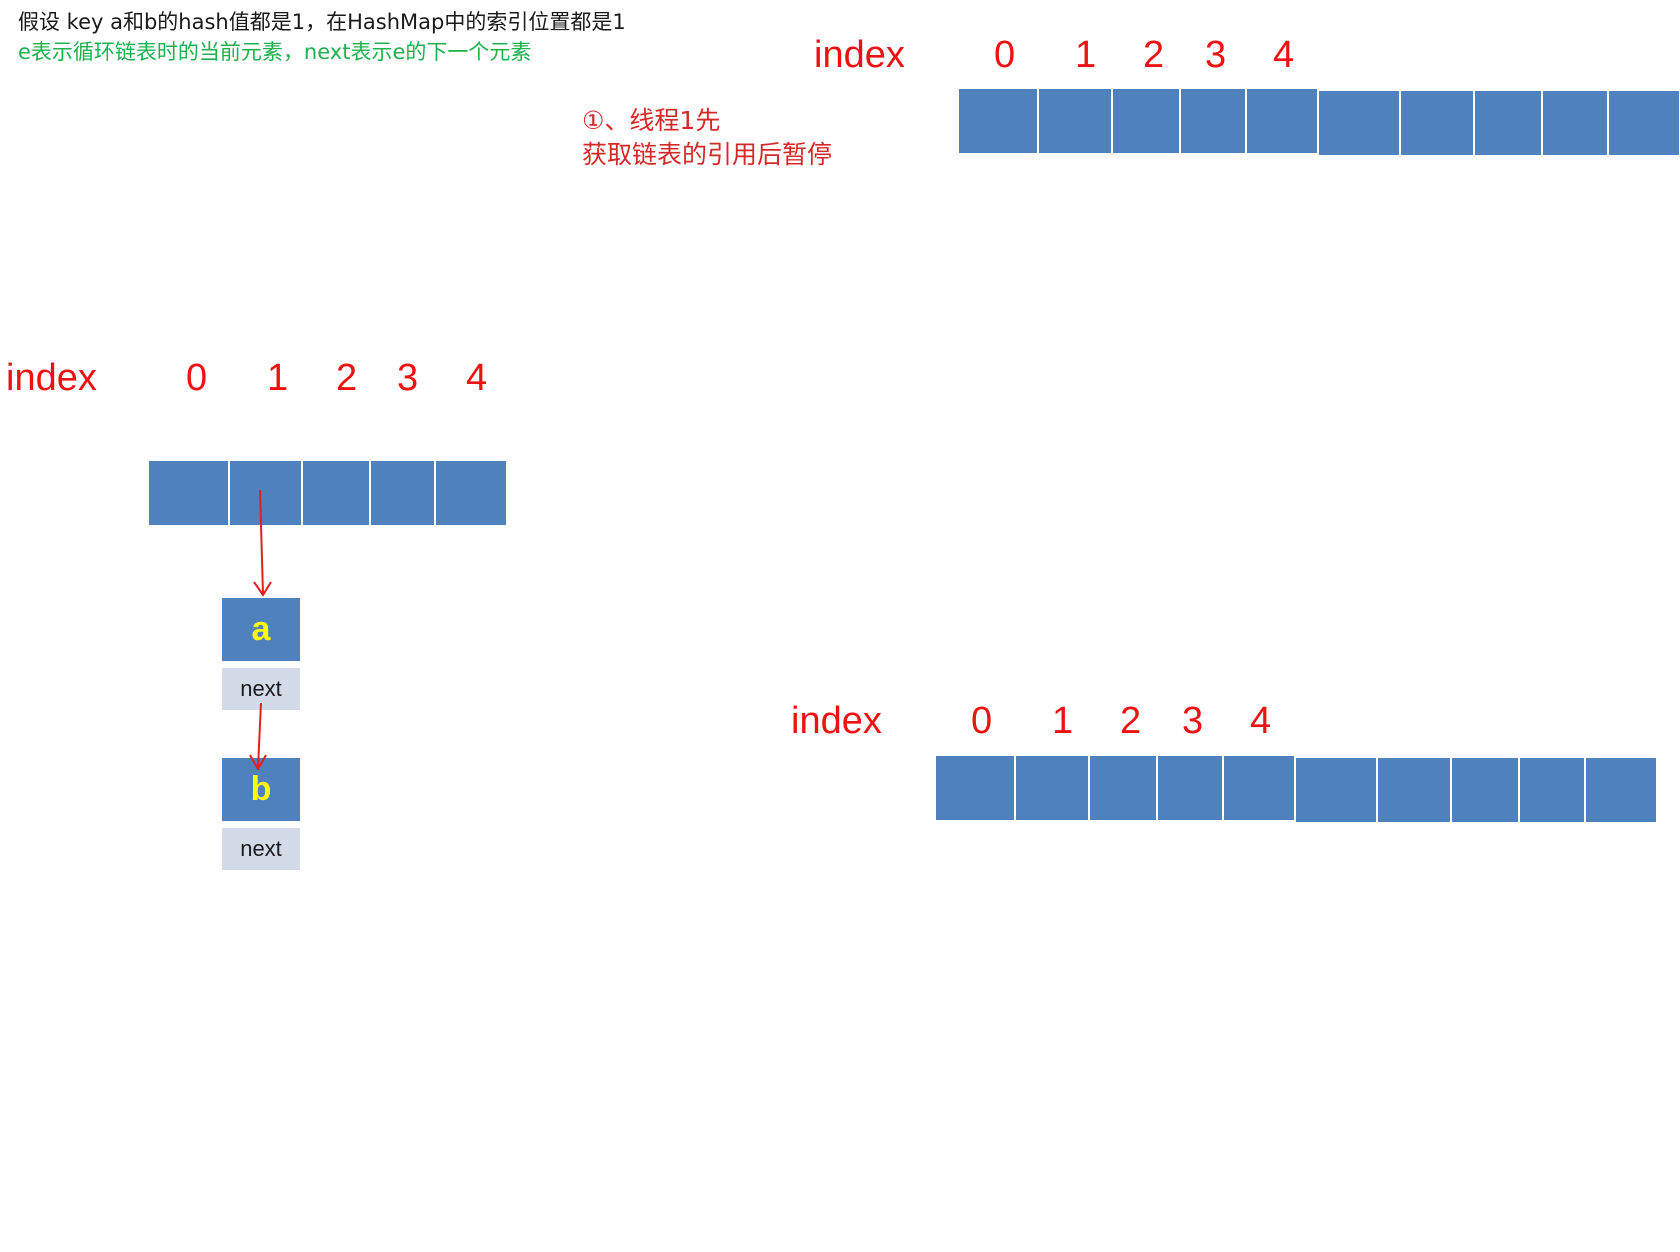 This screenshot has width=1680, height=1252. Describe the element at coordinates (859, 55) in the screenshot. I see `top-index-label: index` at that location.